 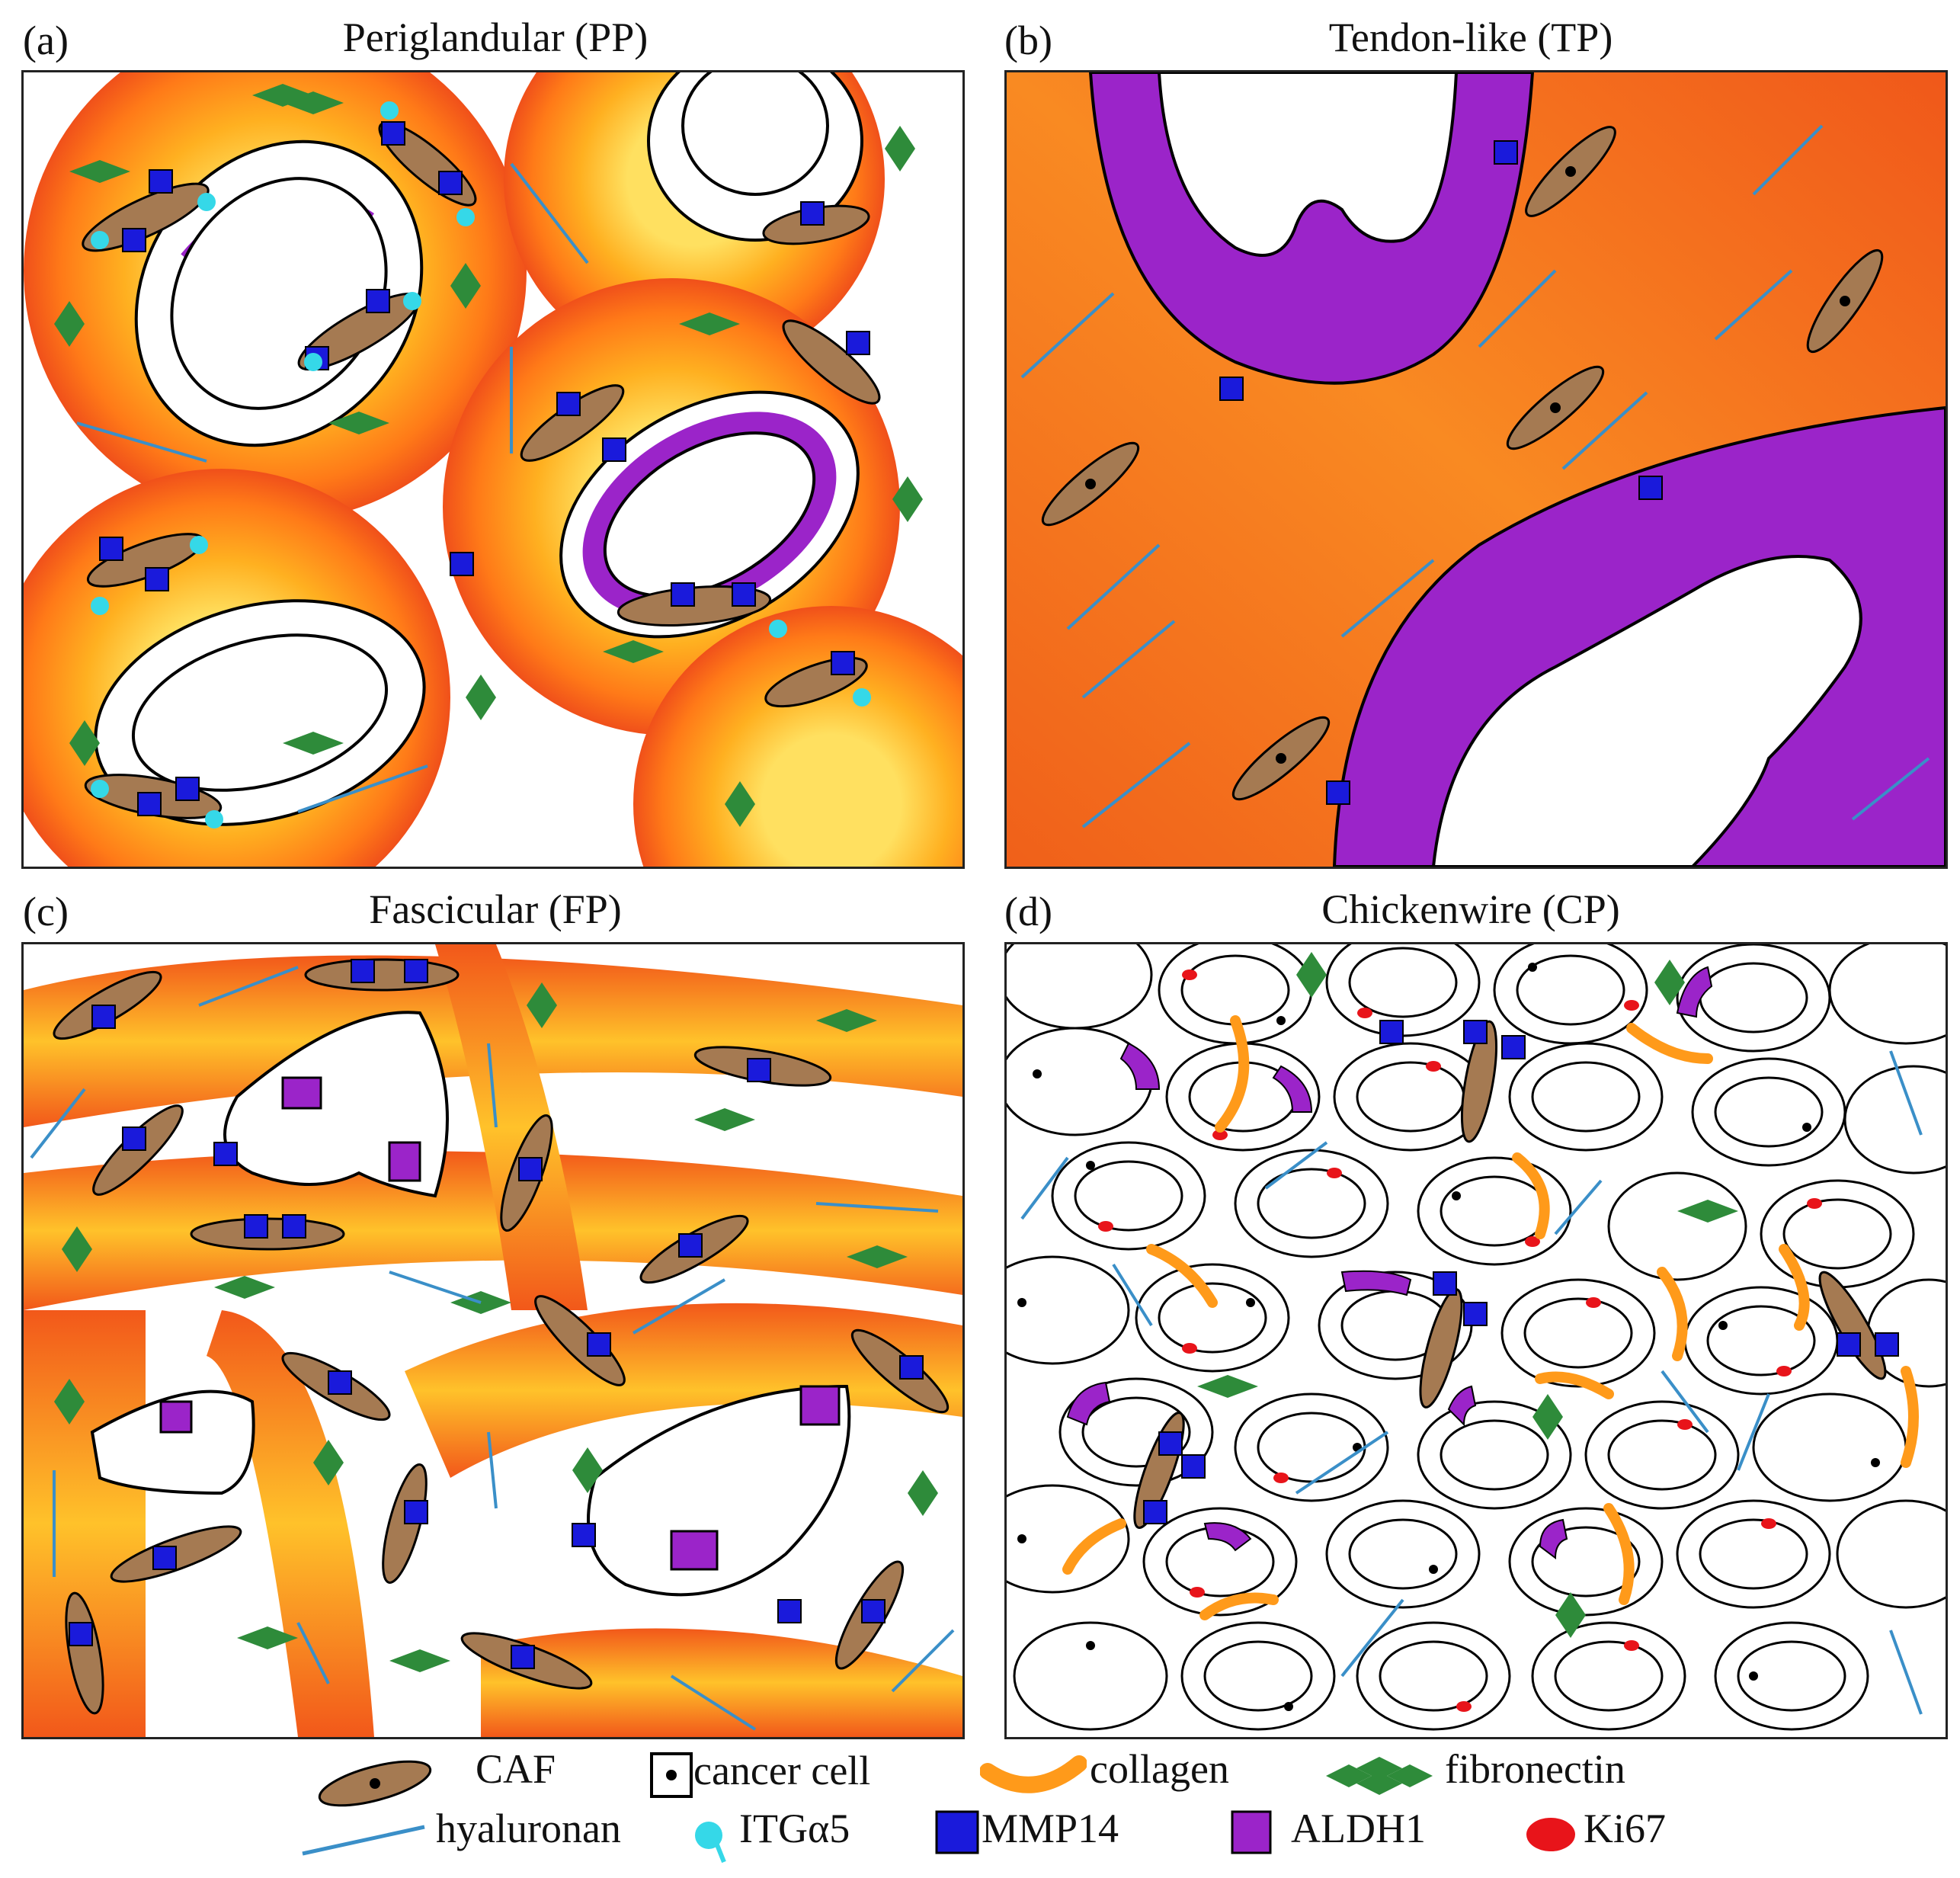 What do you see at coordinates (782, 1770) in the screenshot?
I see `cancer-cell-legend-label: cancer cell` at bounding box center [782, 1770].